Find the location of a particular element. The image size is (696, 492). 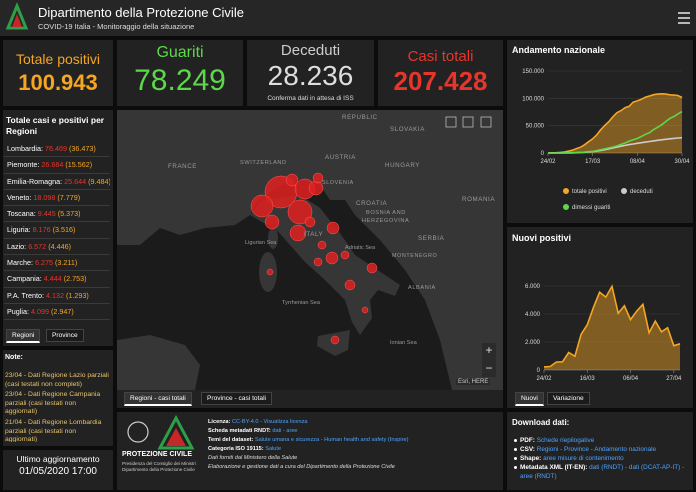

region-row: Puglia: 4.099 (2.947) is located at coordinates (57, 312).